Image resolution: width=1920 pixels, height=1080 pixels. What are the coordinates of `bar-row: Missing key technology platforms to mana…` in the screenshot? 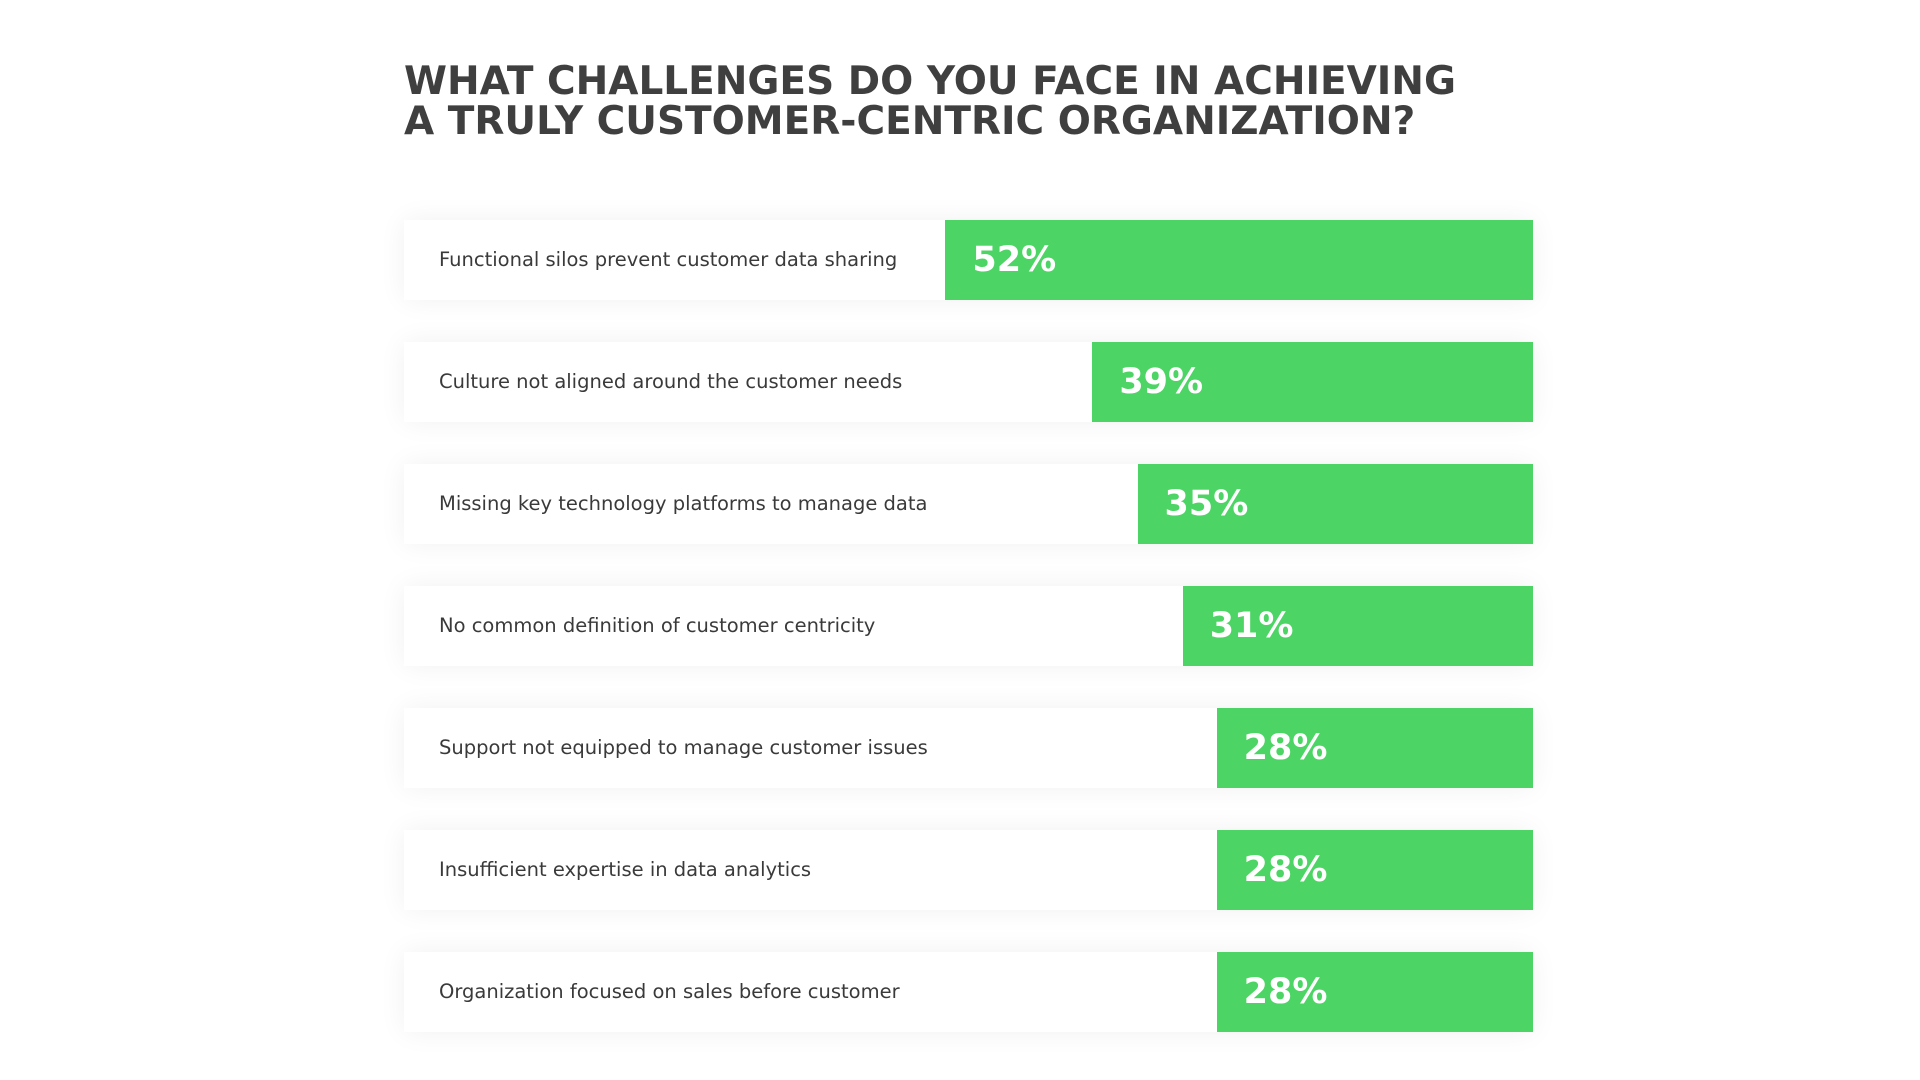 It's located at (968, 504).